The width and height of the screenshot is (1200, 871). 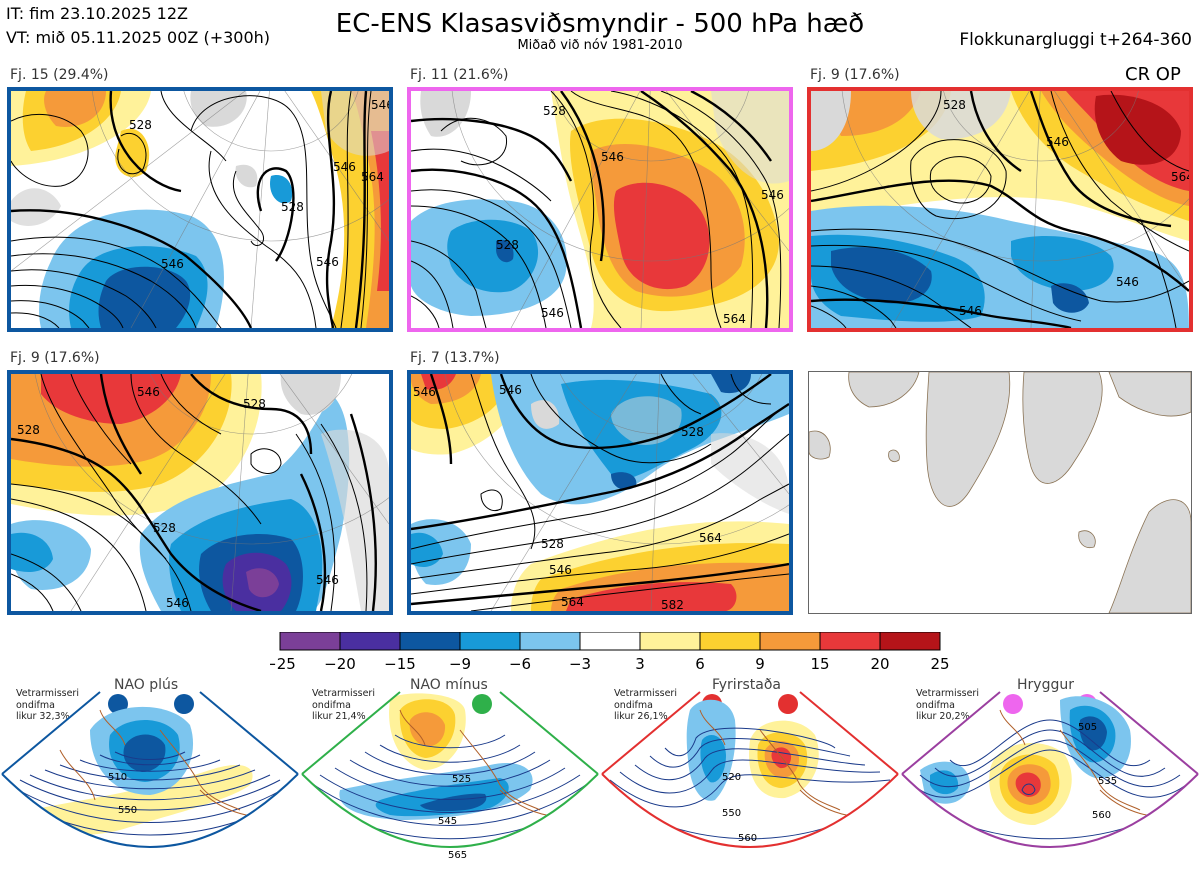 I want to click on colorbar-tick-label: 25, so click(x=939, y=664).